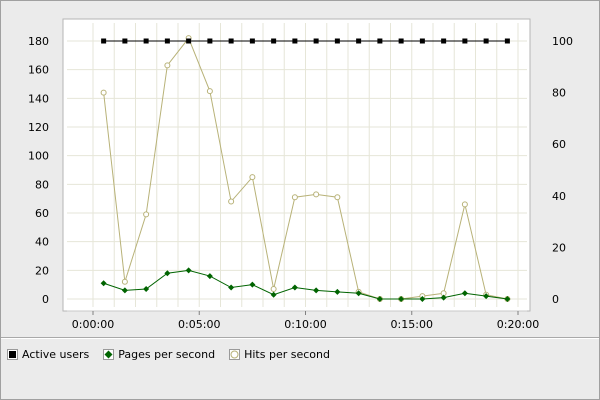 The width and height of the screenshot is (600, 400). Describe the element at coordinates (38, 156) in the screenshot. I see `y-tick-label: 100` at that location.